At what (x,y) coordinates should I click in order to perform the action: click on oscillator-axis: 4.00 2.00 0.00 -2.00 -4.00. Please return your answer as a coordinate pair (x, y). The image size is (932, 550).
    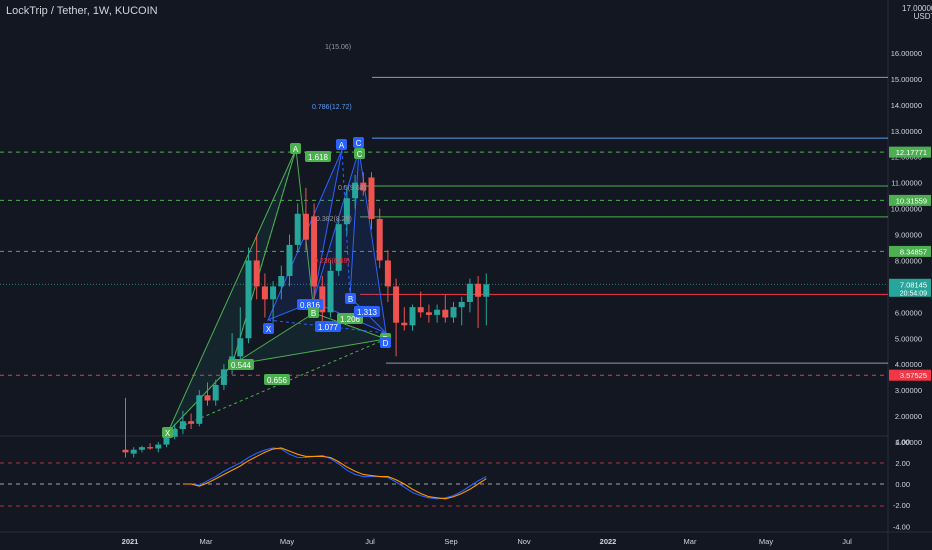
    Looking at the image, I should click on (901, 485).